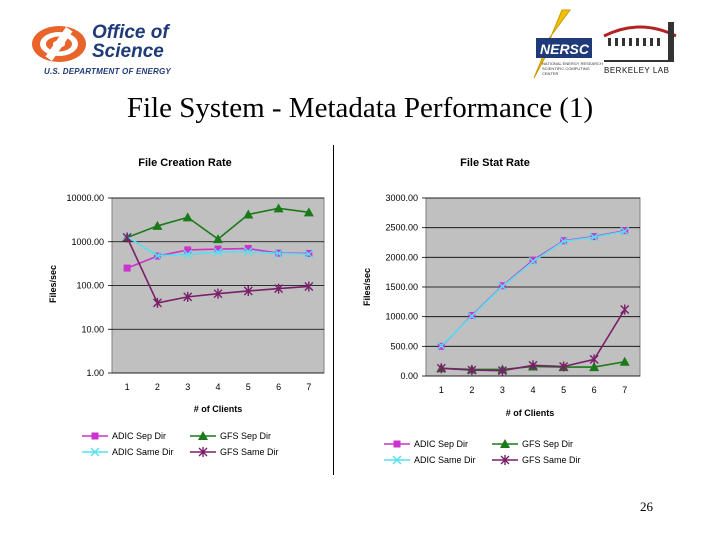  Describe the element at coordinates (59, 44) in the screenshot. I see `doe-emblem-icon` at that location.